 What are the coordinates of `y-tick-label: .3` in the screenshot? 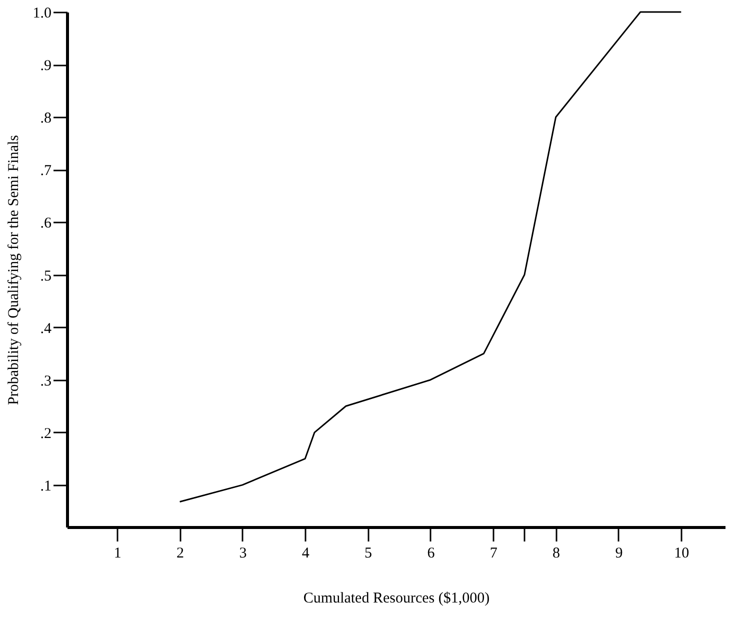 It's located at (46, 381).